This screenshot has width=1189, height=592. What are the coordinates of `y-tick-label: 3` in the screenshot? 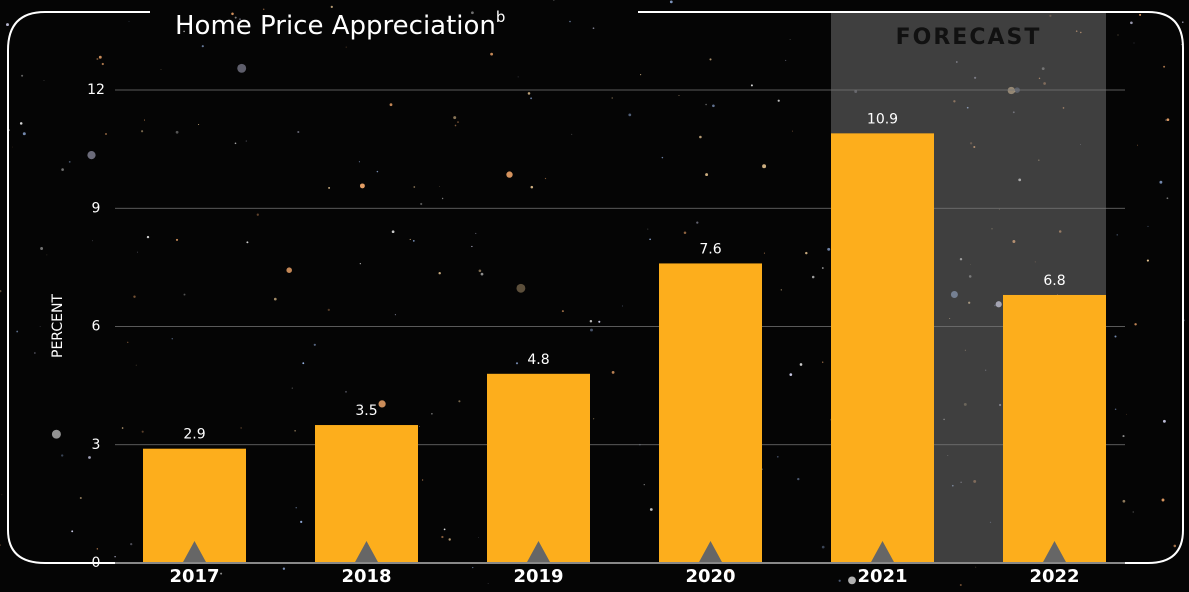 It's located at (96, 445).